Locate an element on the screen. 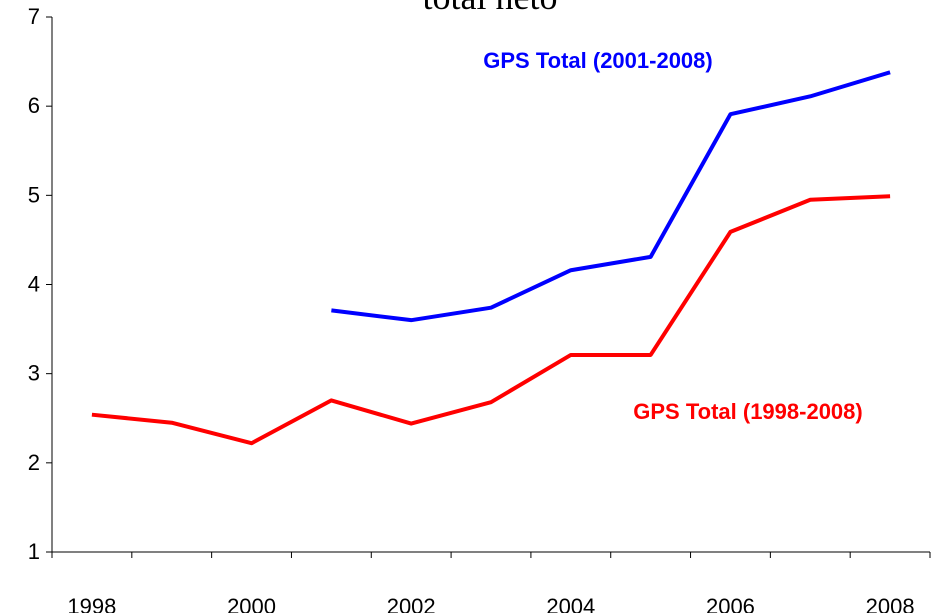 The image size is (931, 613). series-label: GPS Total (1998-2008) is located at coordinates (747, 411).